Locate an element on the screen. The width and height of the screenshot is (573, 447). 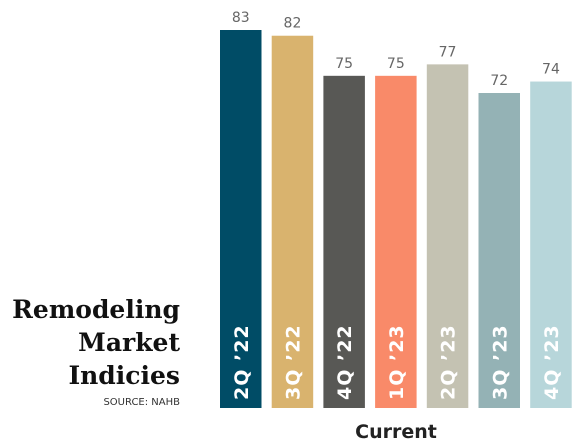
chart-title: Remodeling Market Indicies is located at coordinates (96, 342).